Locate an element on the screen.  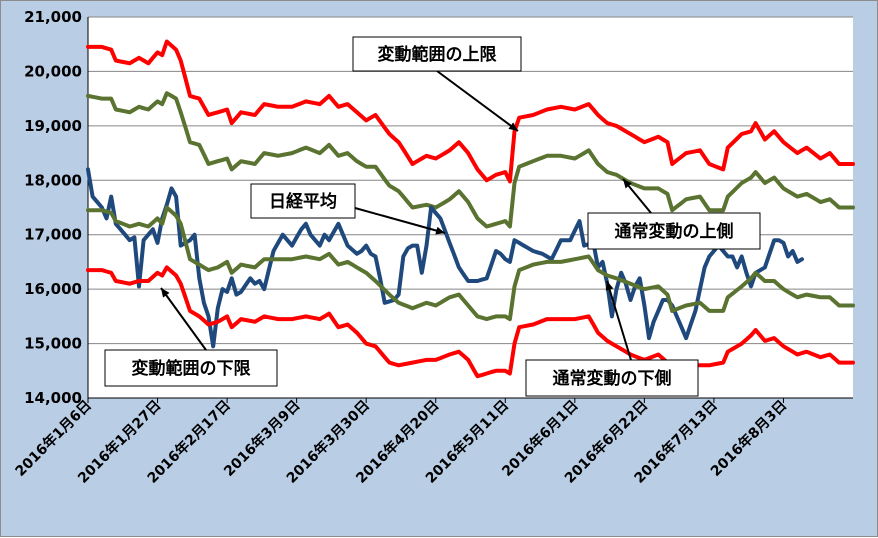
callout-label-nikkei_avg: 日経平均 is located at coordinates (303, 201).